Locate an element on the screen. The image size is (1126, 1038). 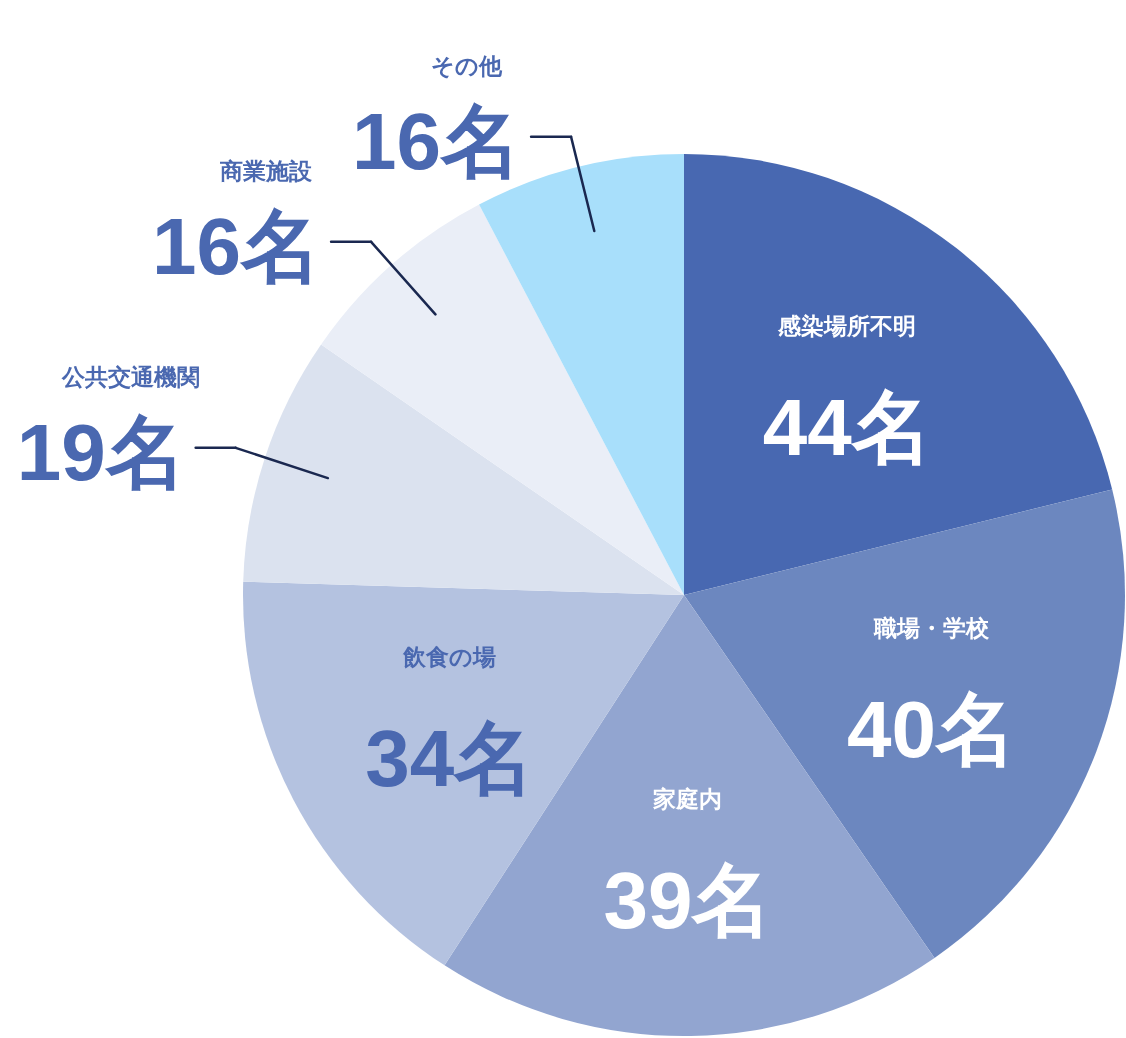
slice-label: 公共交通機関 is located at coordinates (130, 376).